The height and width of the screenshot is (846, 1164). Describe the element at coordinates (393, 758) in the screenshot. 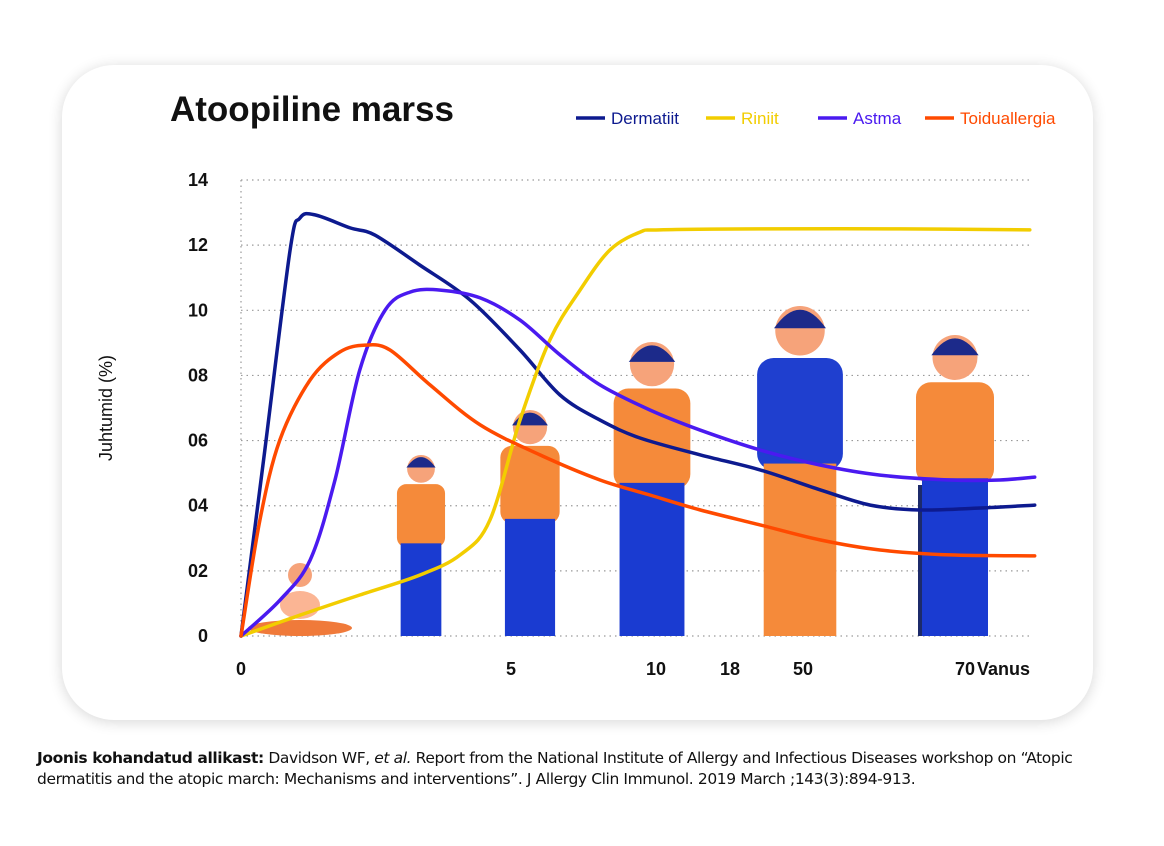

I see `caption-et-al: et al.` at that location.